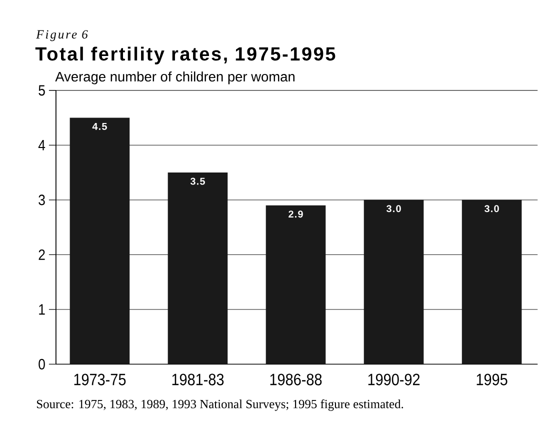 This screenshot has height=433, width=538. What do you see at coordinates (42, 309) in the screenshot?
I see `y-tick-label: 1` at bounding box center [42, 309].